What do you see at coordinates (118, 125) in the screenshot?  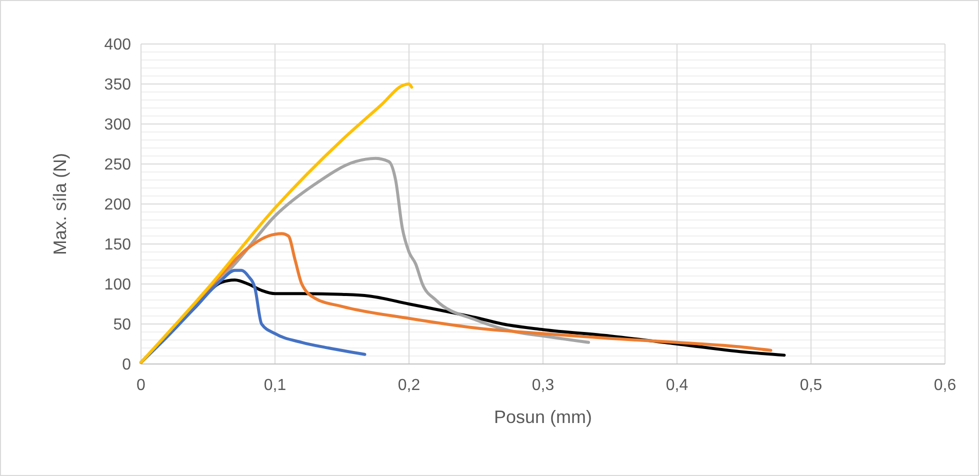 I see `y-tick-label: 300` at bounding box center [118, 125].